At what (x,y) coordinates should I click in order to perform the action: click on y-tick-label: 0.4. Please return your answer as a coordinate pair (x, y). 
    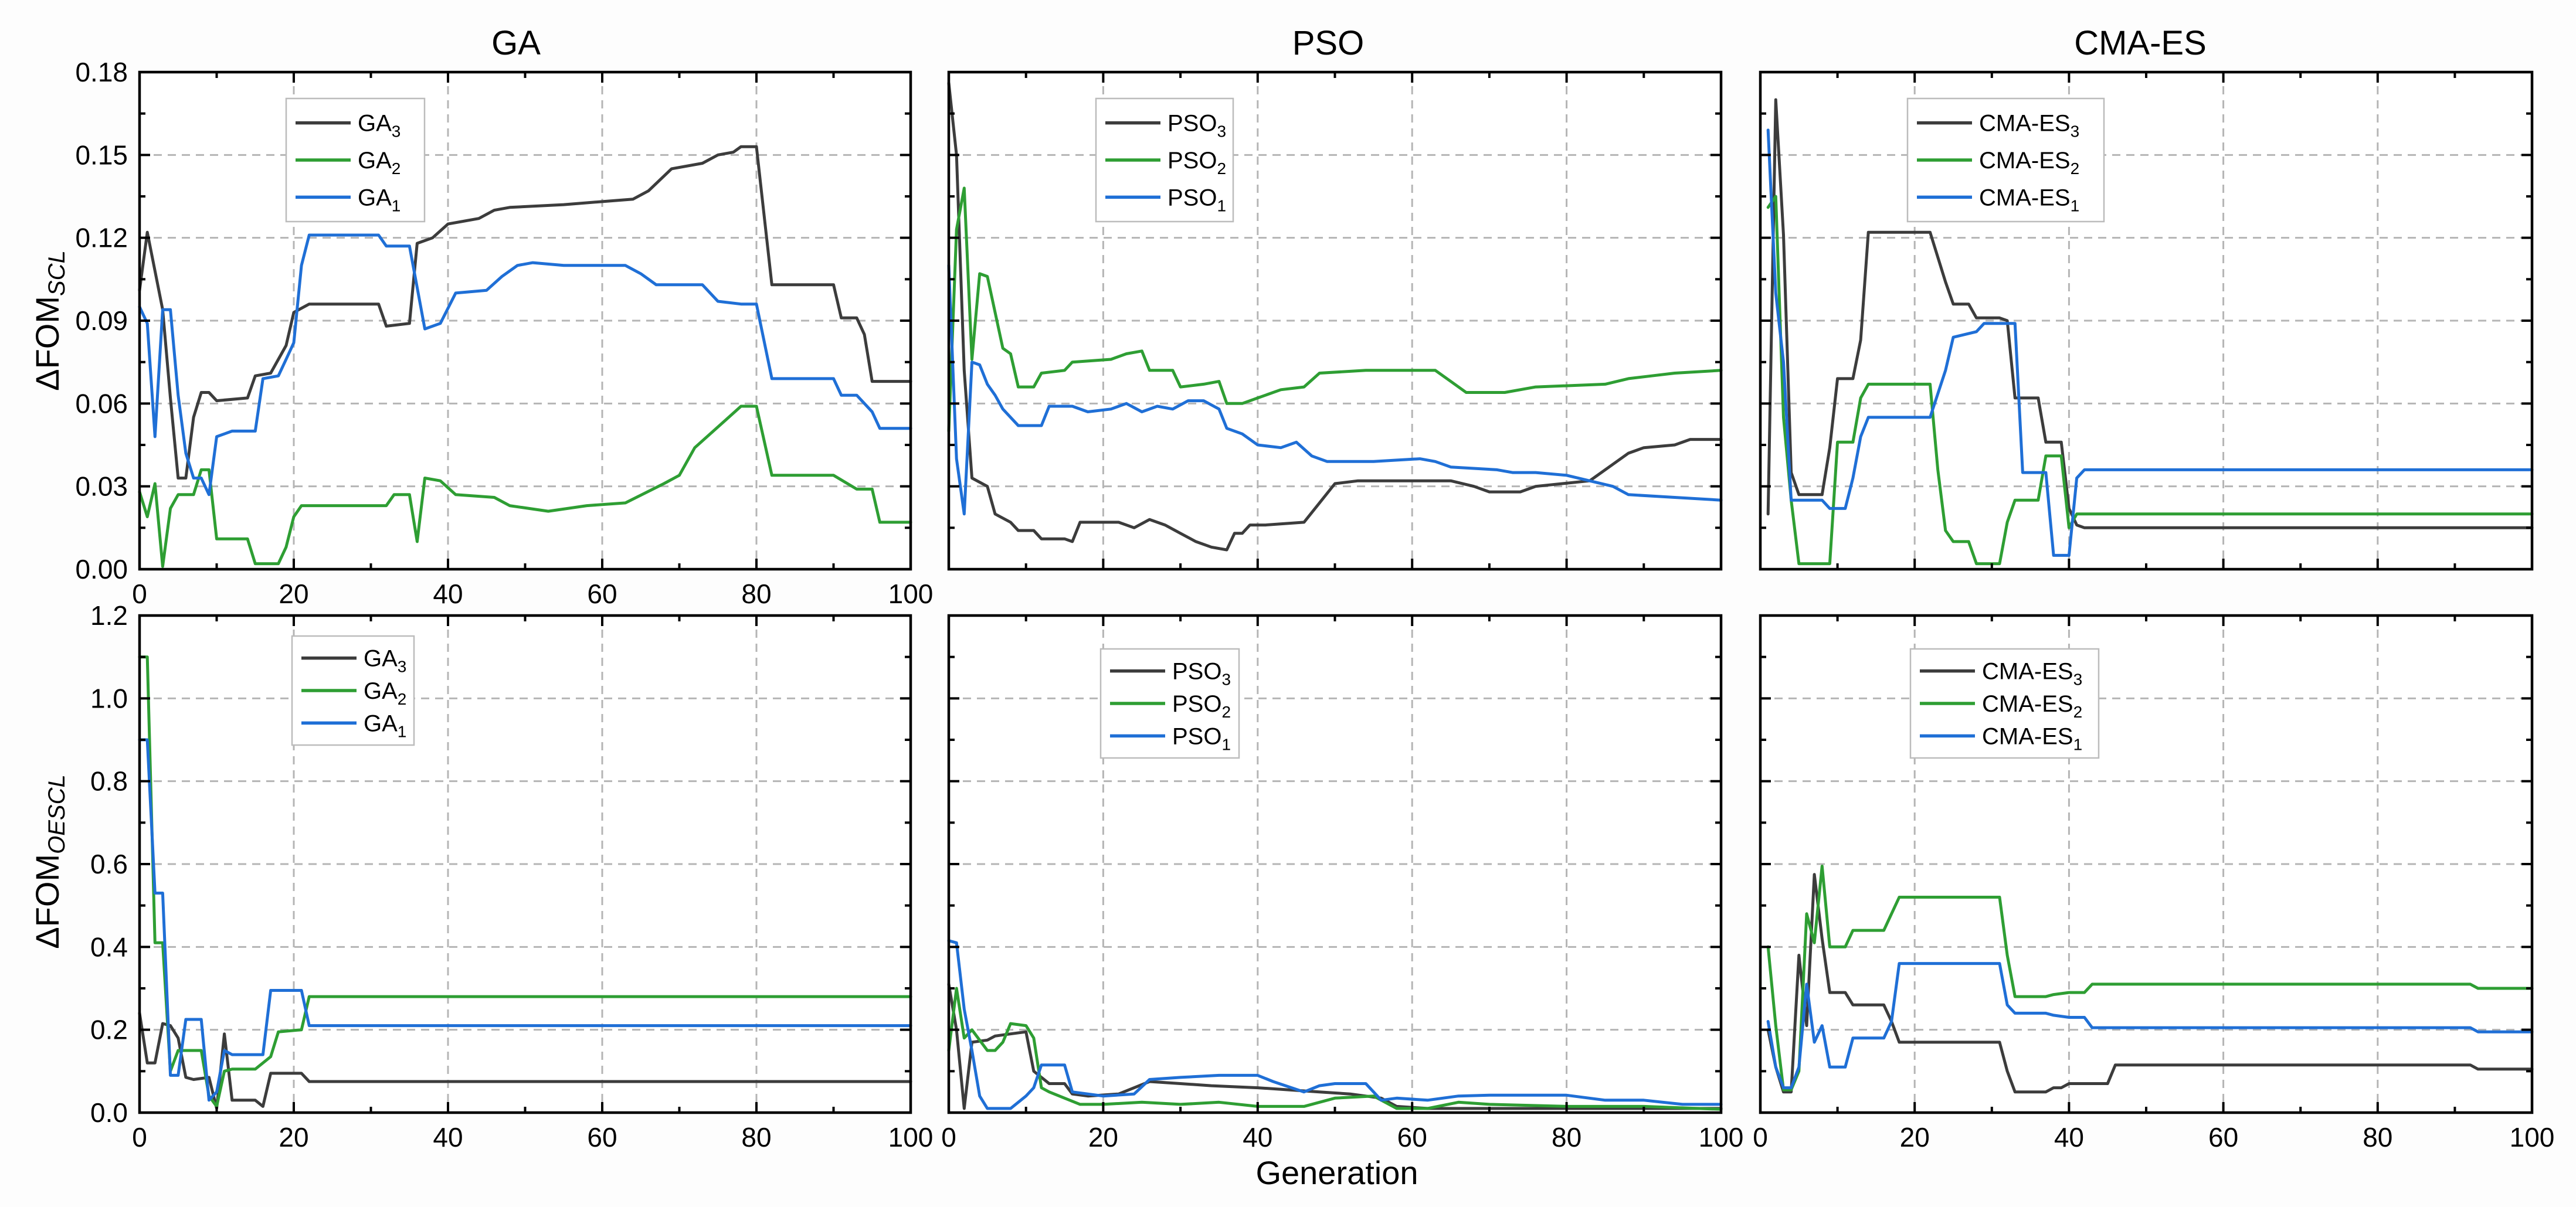
    Looking at the image, I should click on (109, 946).